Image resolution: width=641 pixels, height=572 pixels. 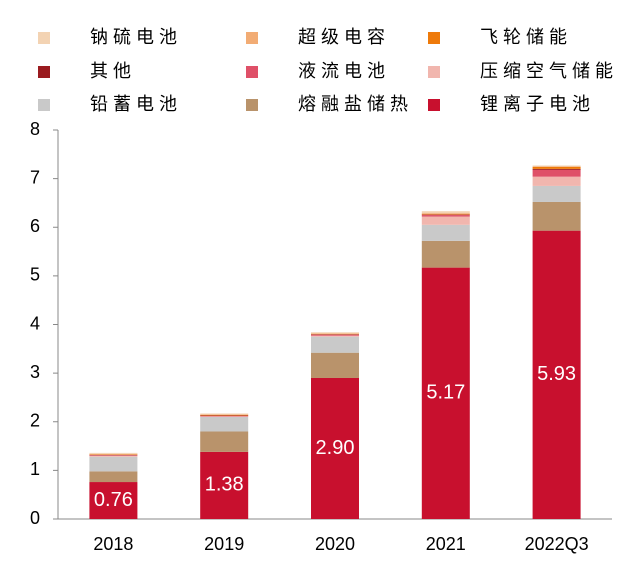 I want to click on legend-label: 钠硫电池, so click(x=136, y=37).